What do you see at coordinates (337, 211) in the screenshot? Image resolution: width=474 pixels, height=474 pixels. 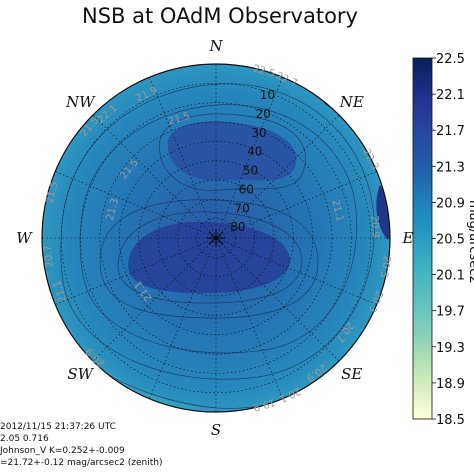 I see `contour-label: 21.1` at bounding box center [337, 211].